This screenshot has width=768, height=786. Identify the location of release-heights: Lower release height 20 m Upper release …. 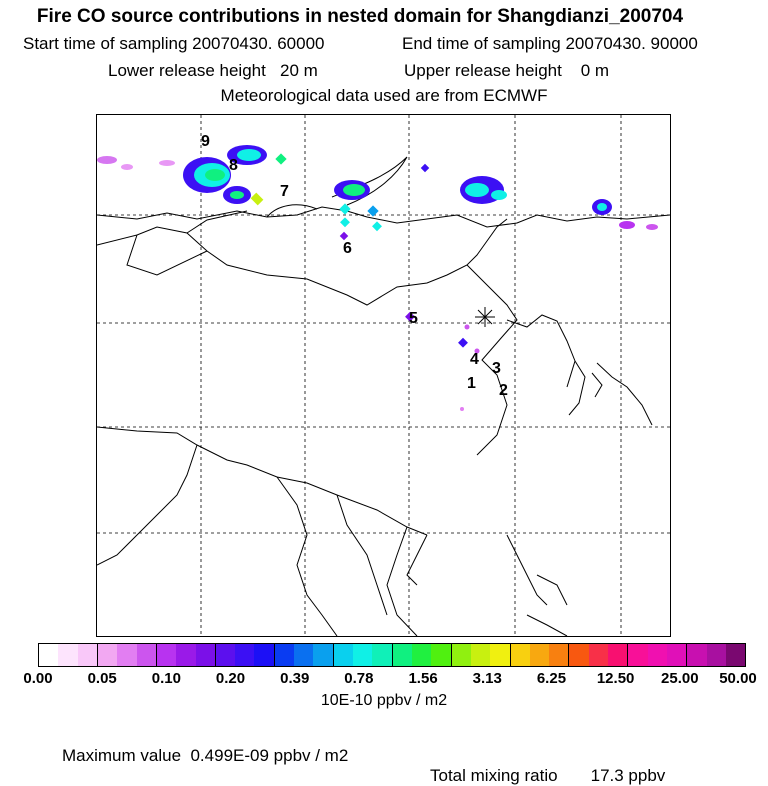
(384, 72).